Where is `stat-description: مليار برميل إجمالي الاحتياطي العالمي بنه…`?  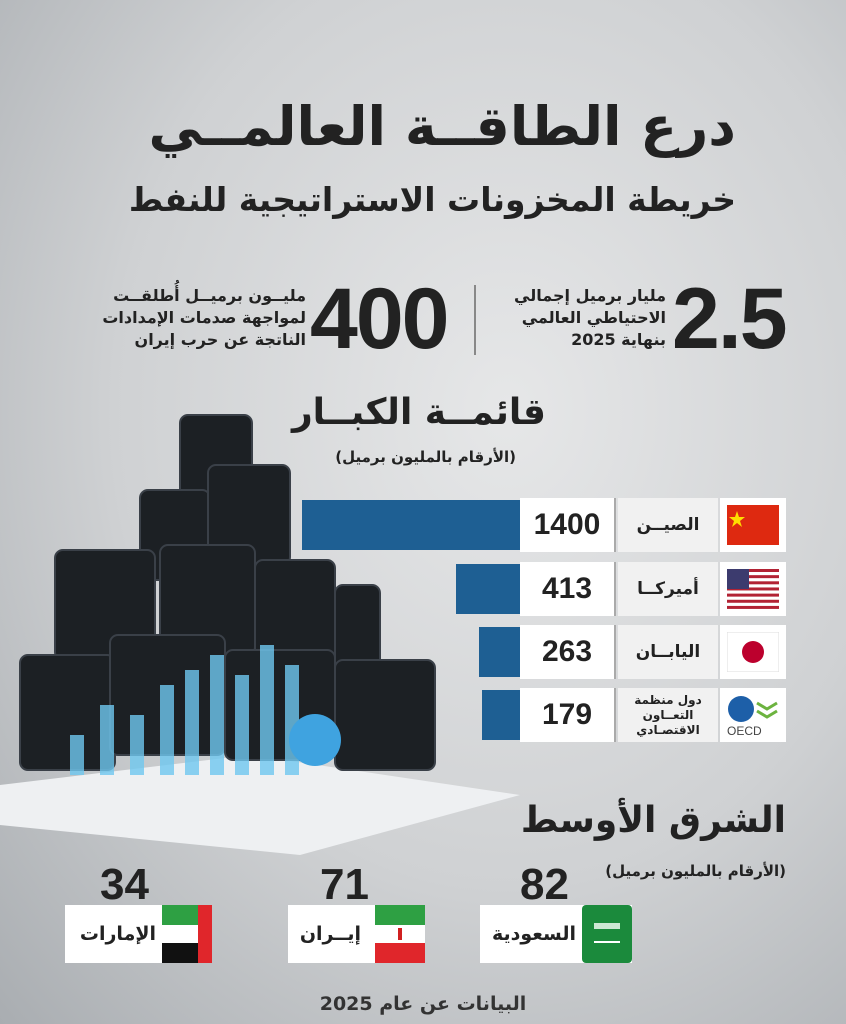 stat-description: مليار برميل إجمالي الاحتياطي العالمي بنه… is located at coordinates (590, 318).